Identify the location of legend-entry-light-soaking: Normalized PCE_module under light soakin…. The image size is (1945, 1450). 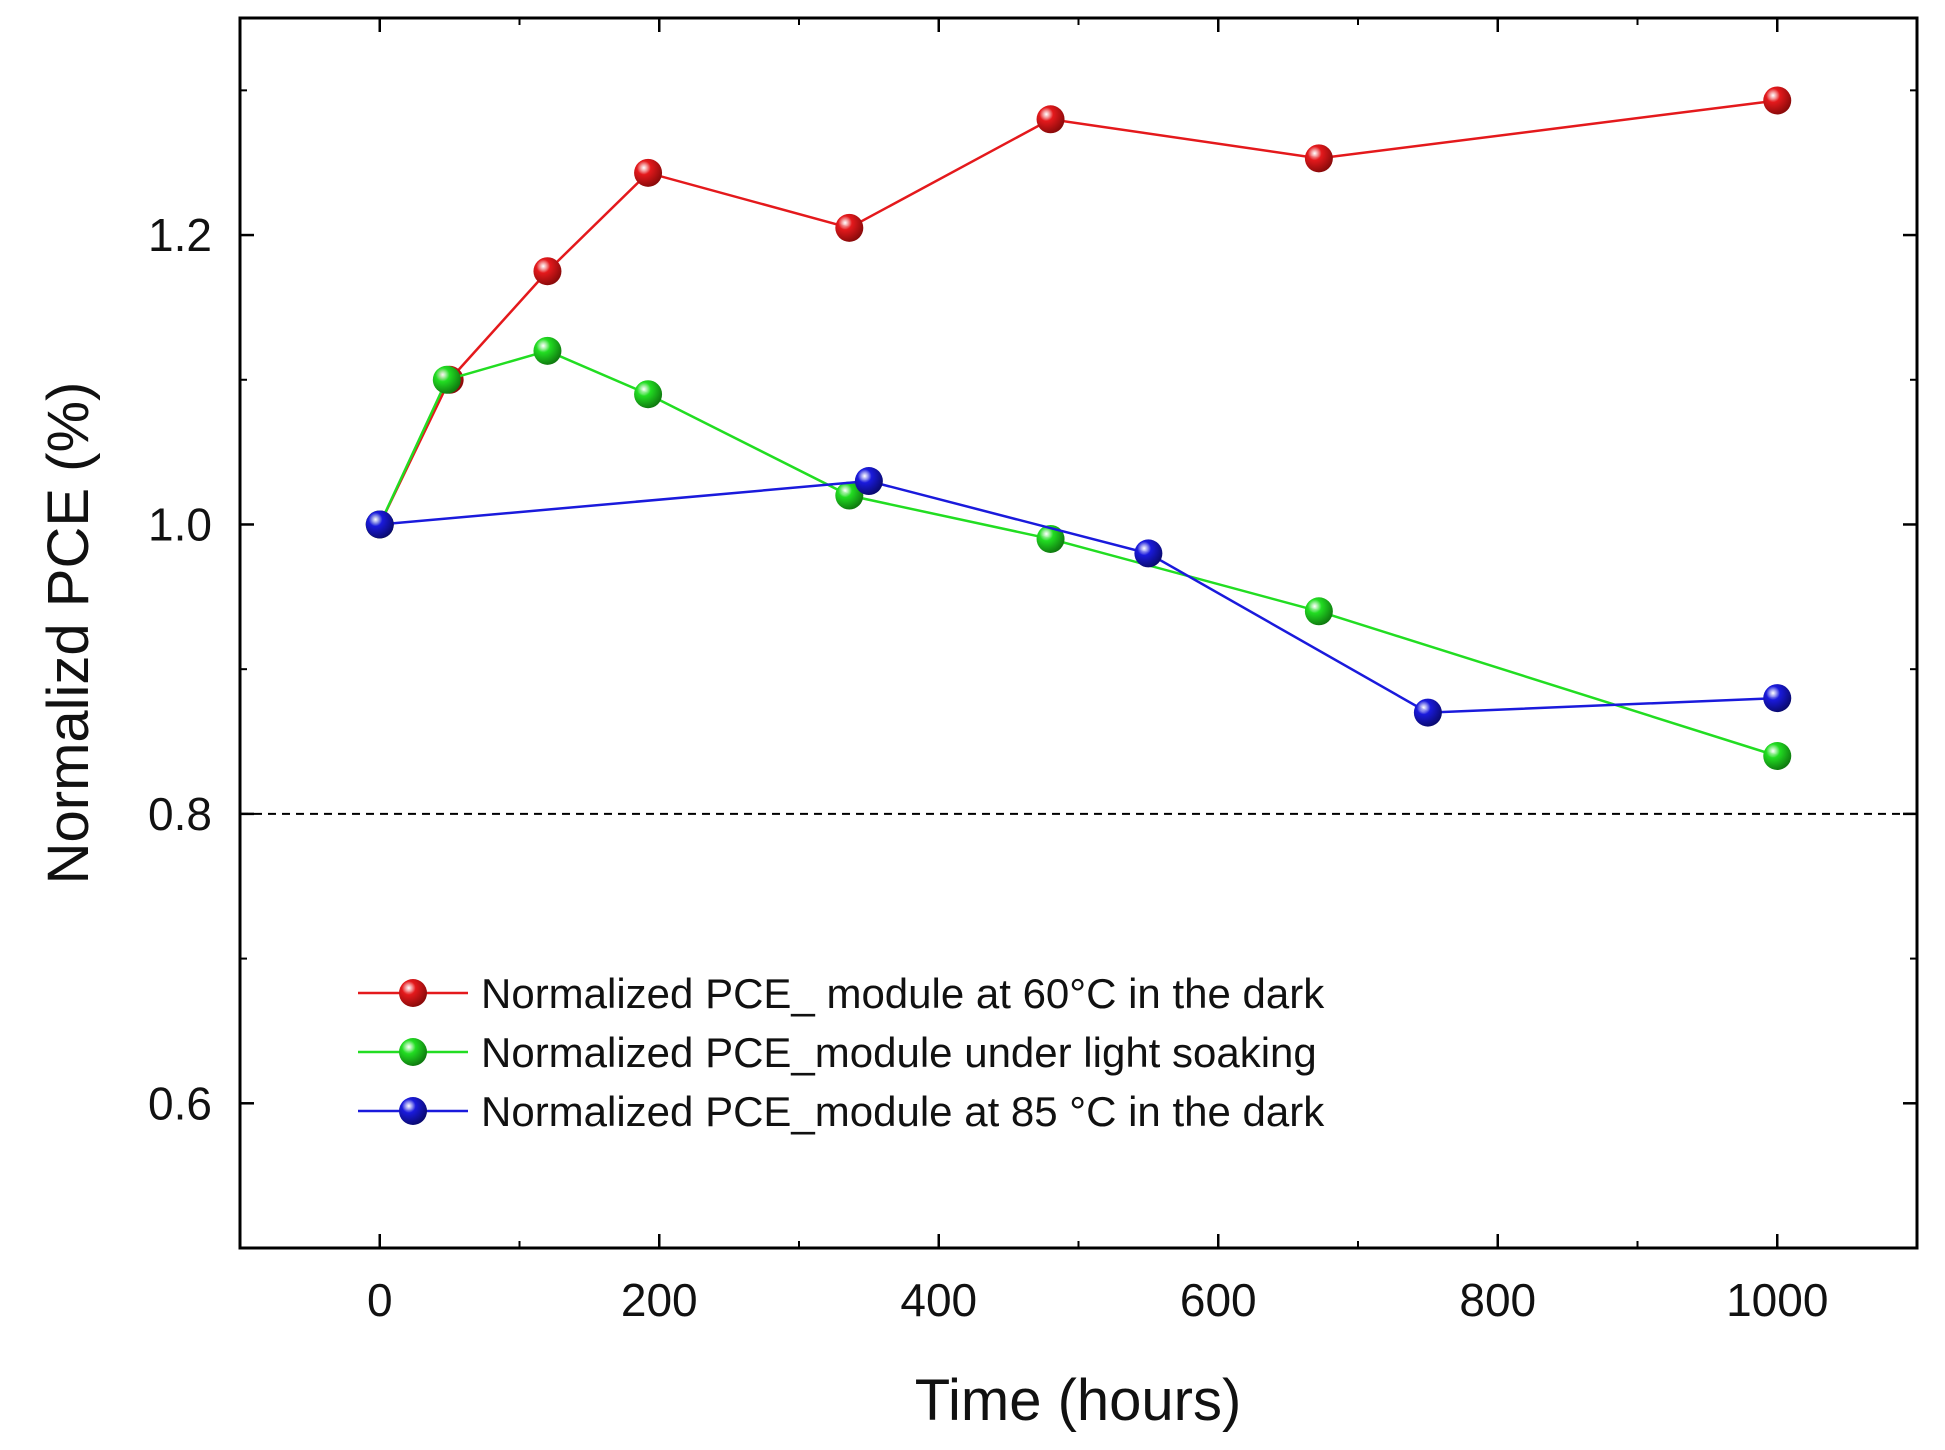
(837, 1052).